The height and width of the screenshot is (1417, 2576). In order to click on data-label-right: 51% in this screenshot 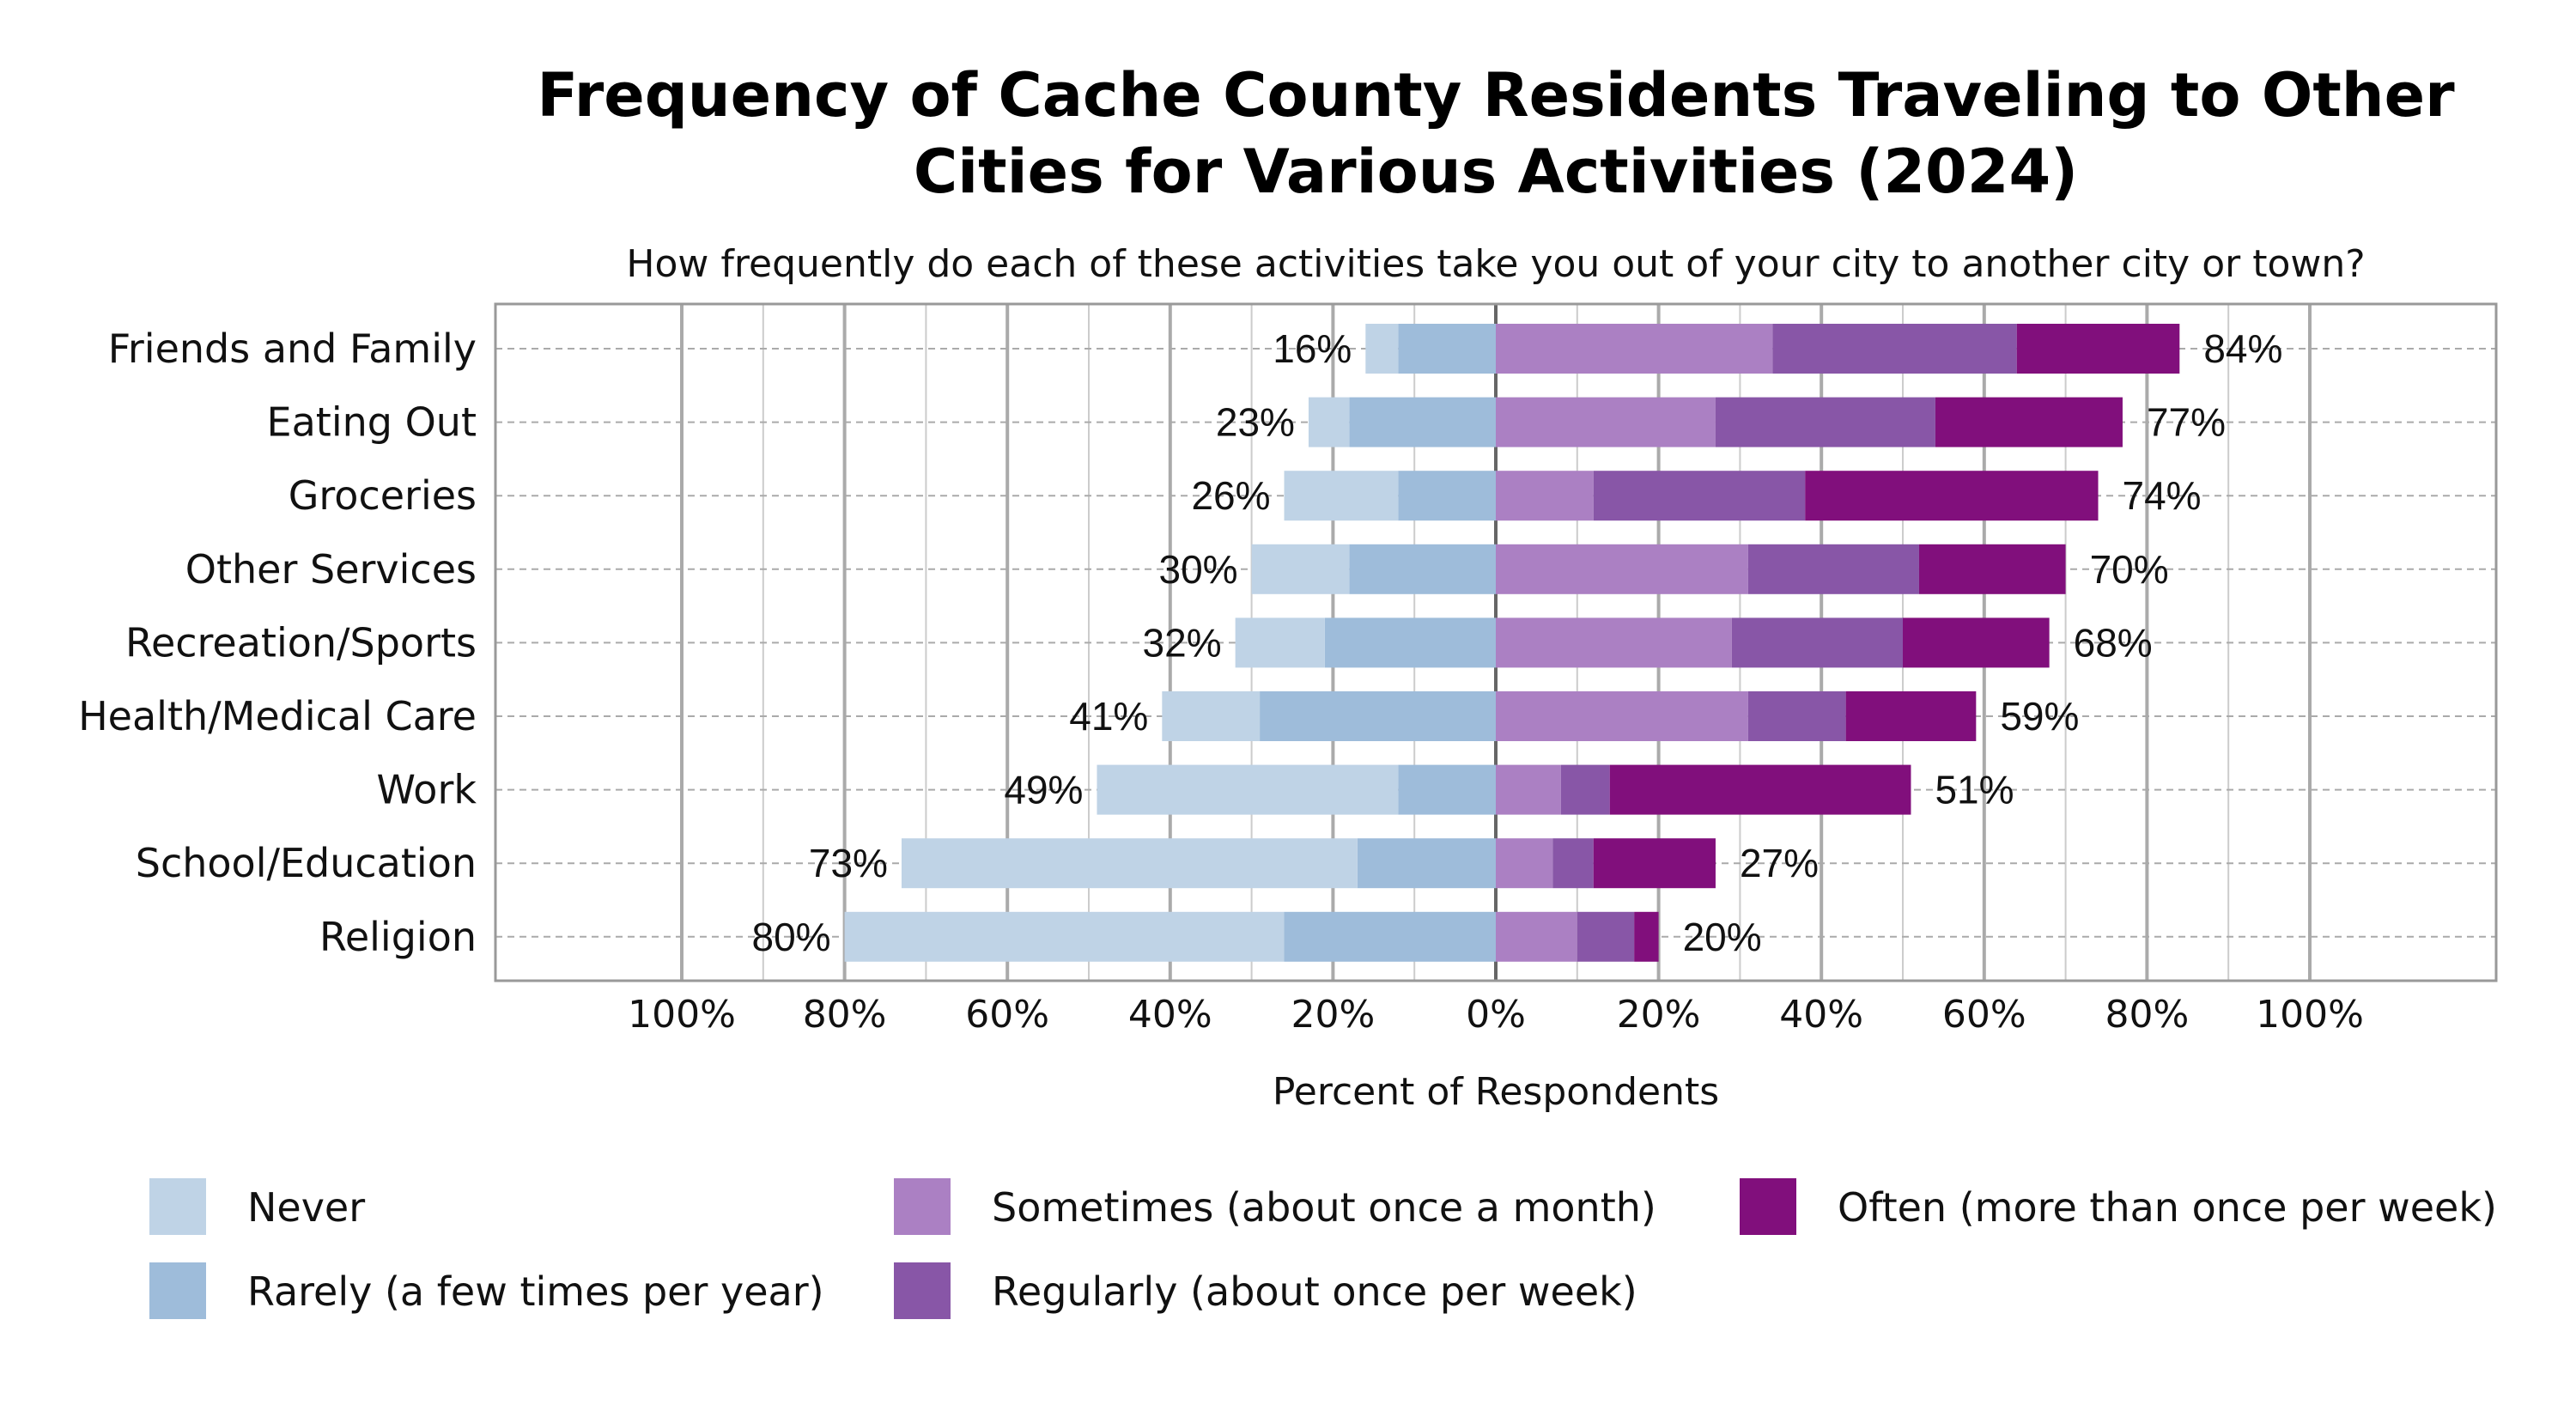, I will do `click(1975, 790)`.